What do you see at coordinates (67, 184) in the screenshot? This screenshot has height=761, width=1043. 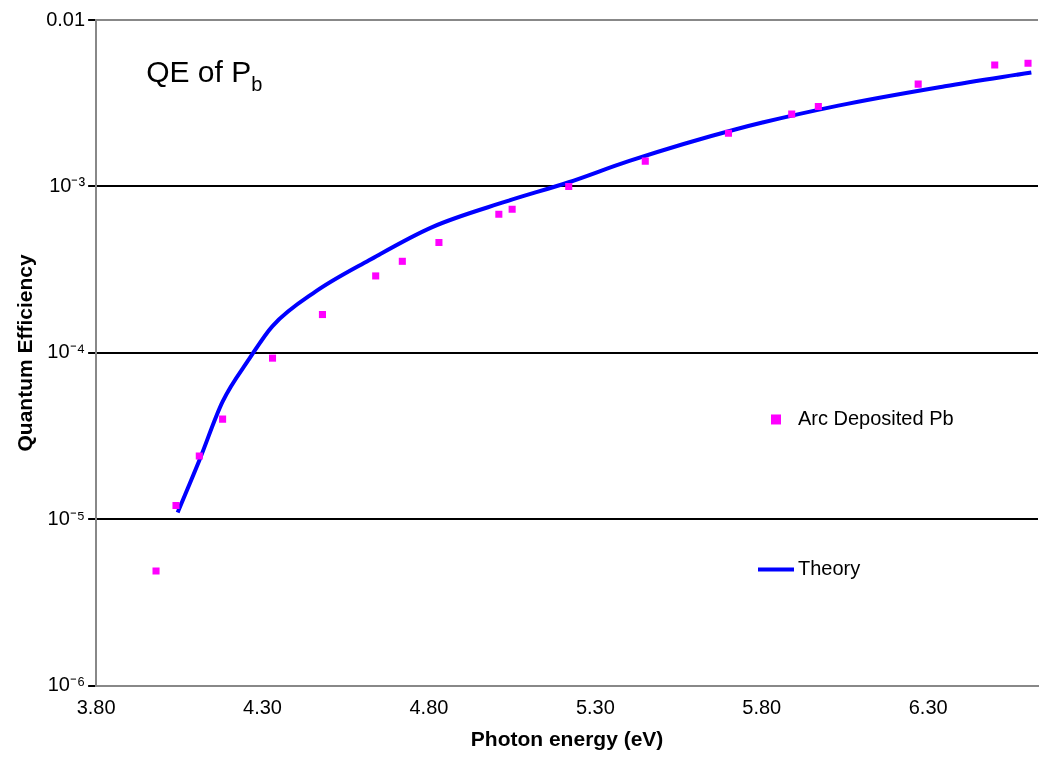 I see `y-tick-label: 10⁻³` at bounding box center [67, 184].